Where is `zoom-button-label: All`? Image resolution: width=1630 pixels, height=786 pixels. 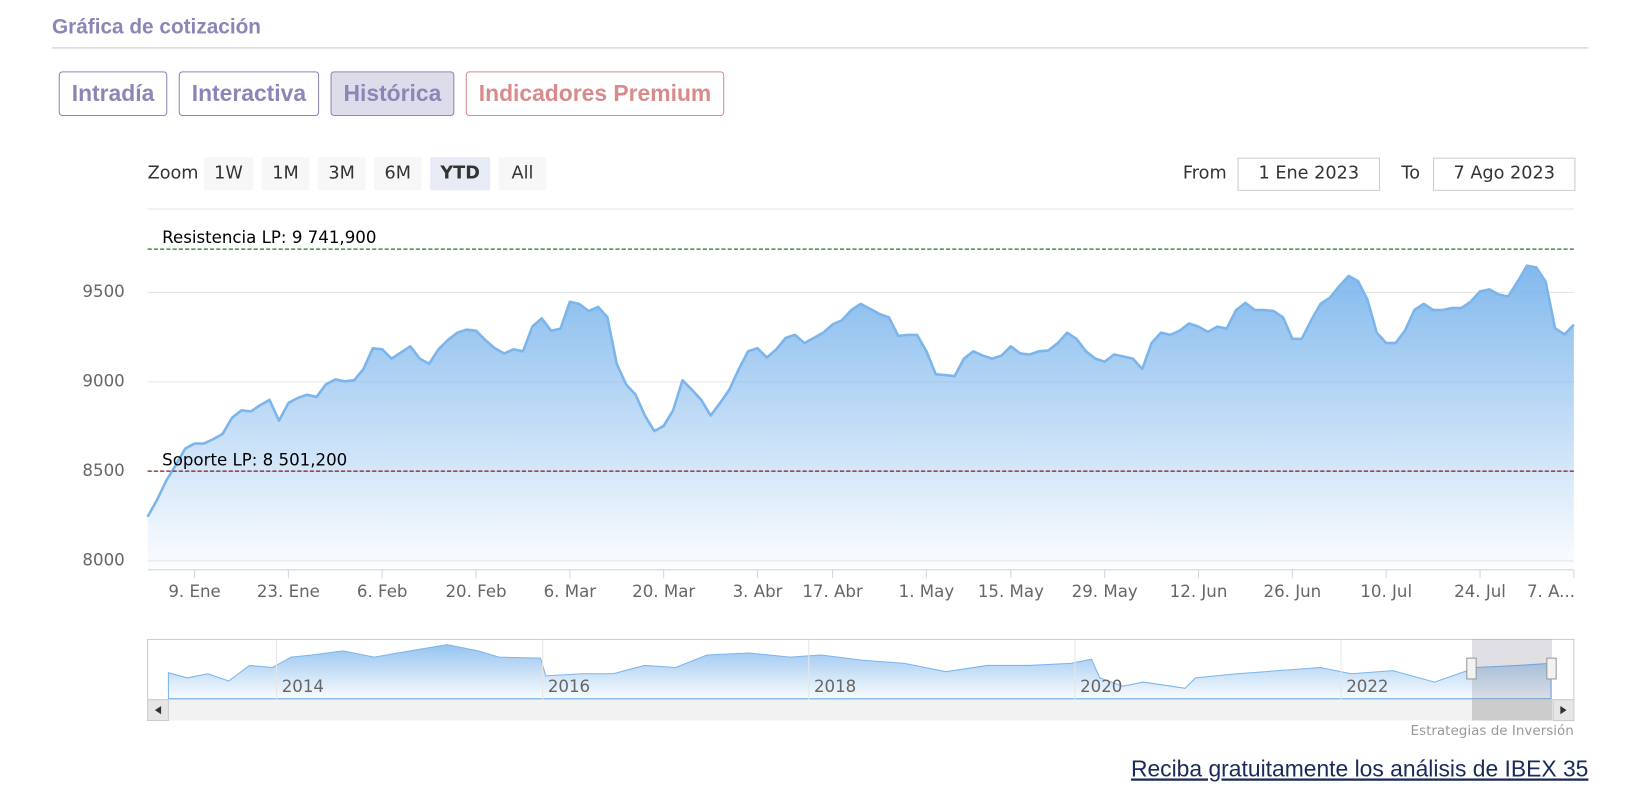 zoom-button-label: All is located at coordinates (523, 174).